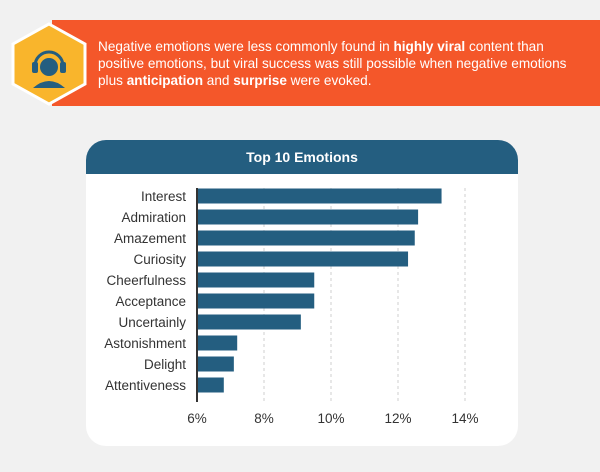  Describe the element at coordinates (145, 343) in the screenshot. I see `category-label: Astonishment` at that location.